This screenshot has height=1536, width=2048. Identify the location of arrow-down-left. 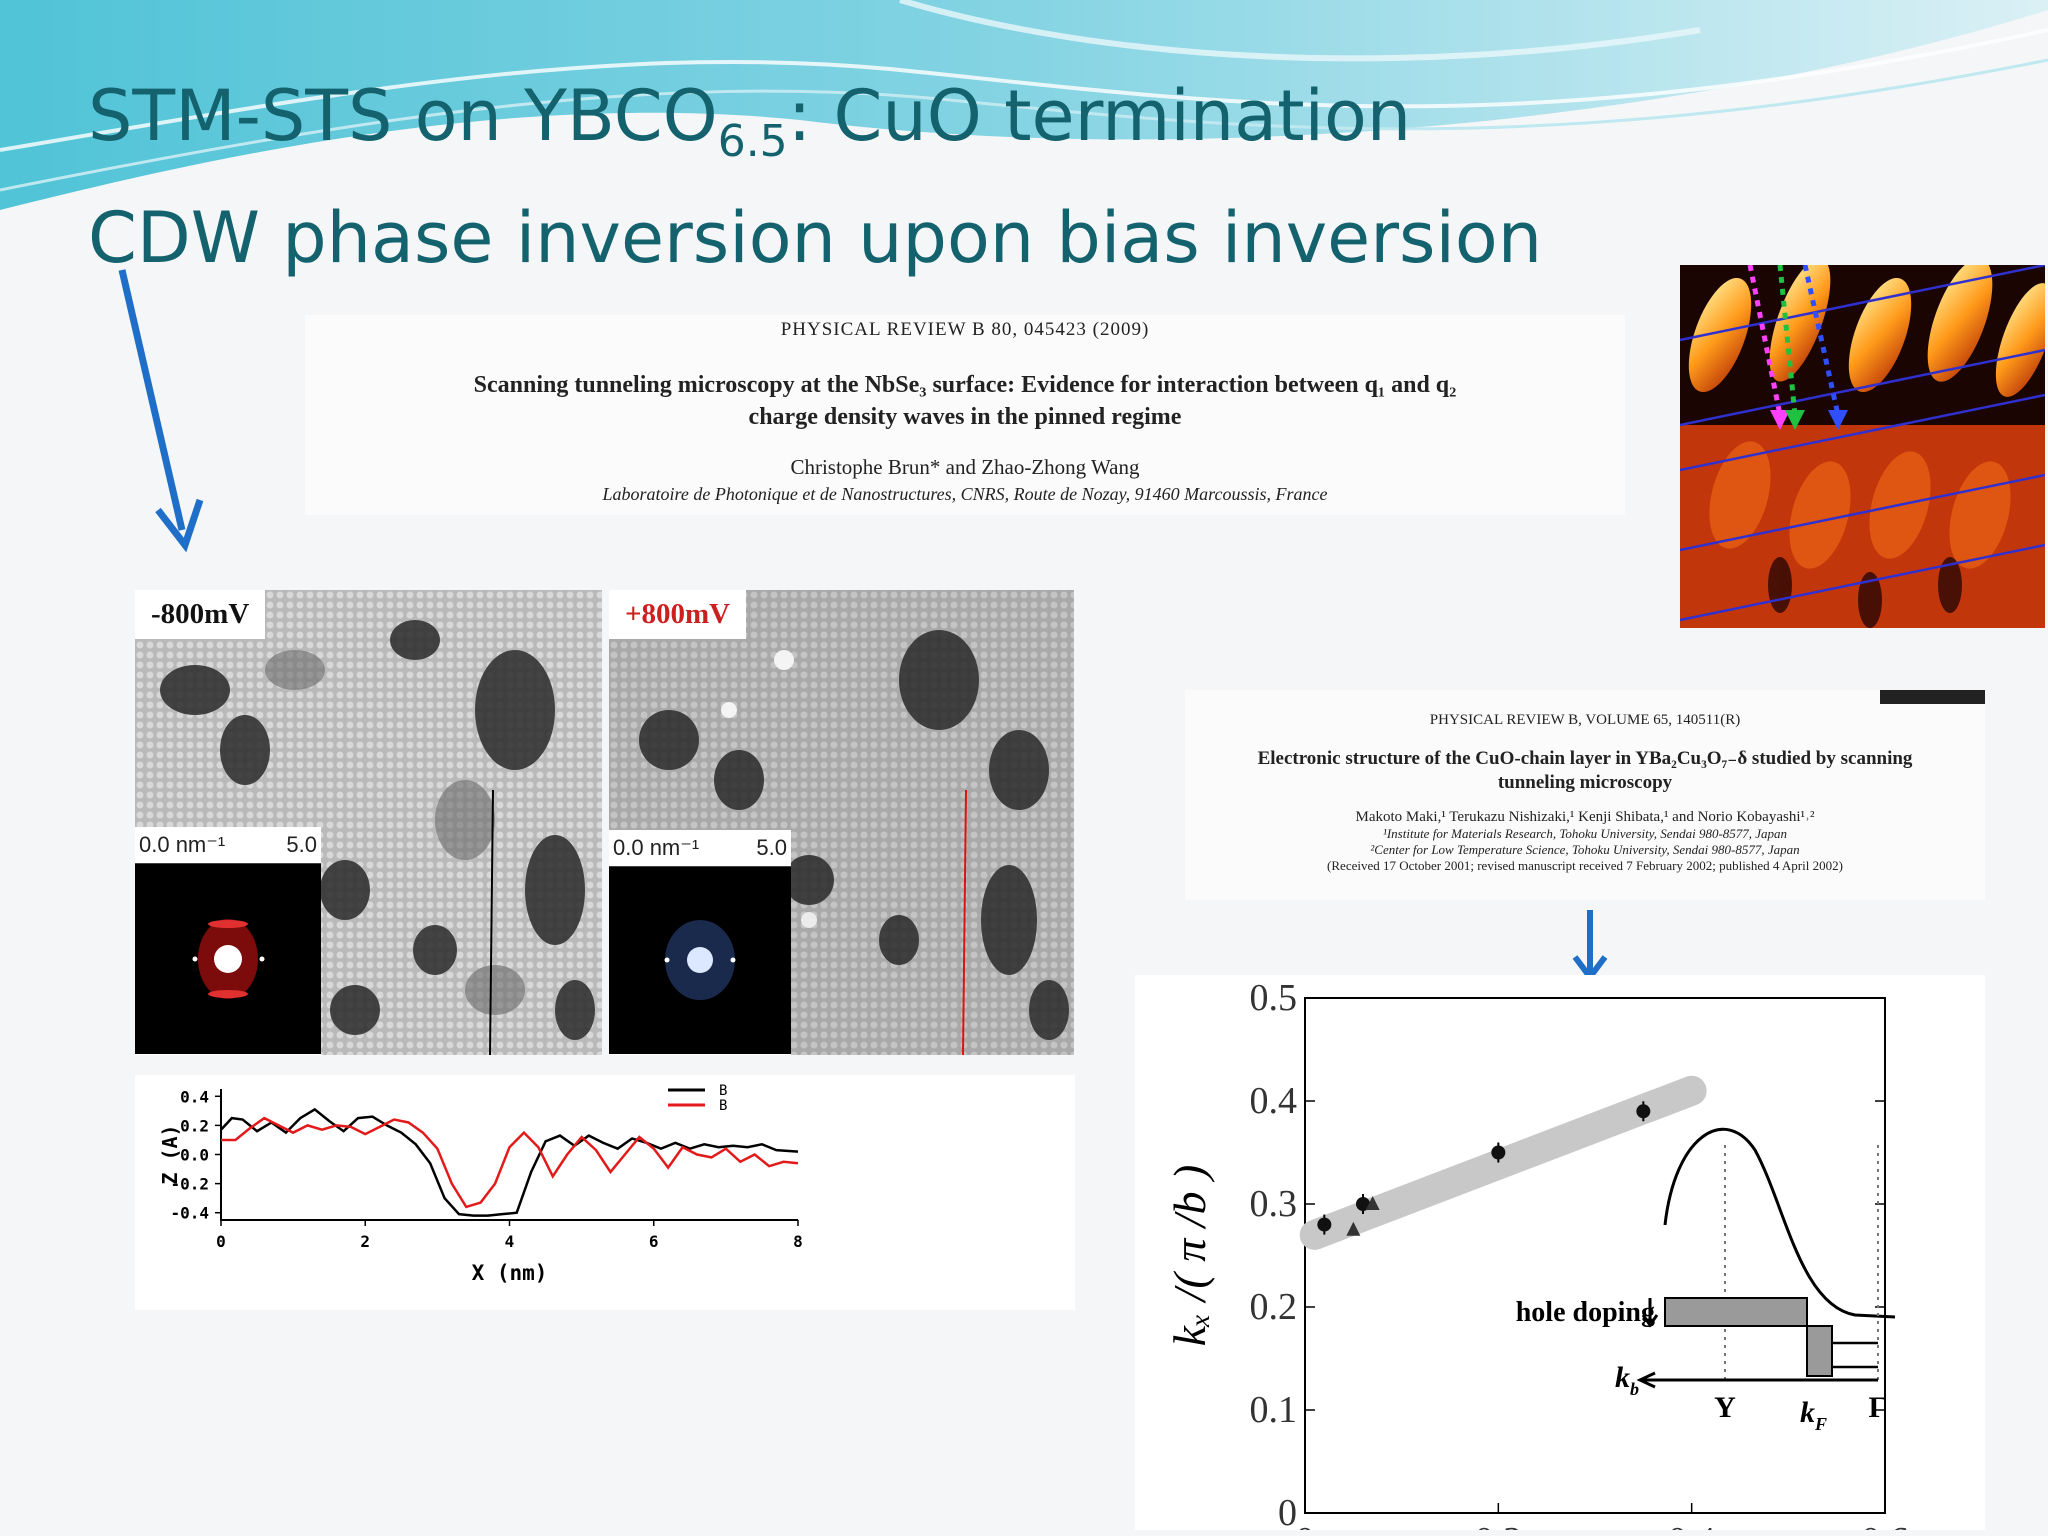
(161, 411).